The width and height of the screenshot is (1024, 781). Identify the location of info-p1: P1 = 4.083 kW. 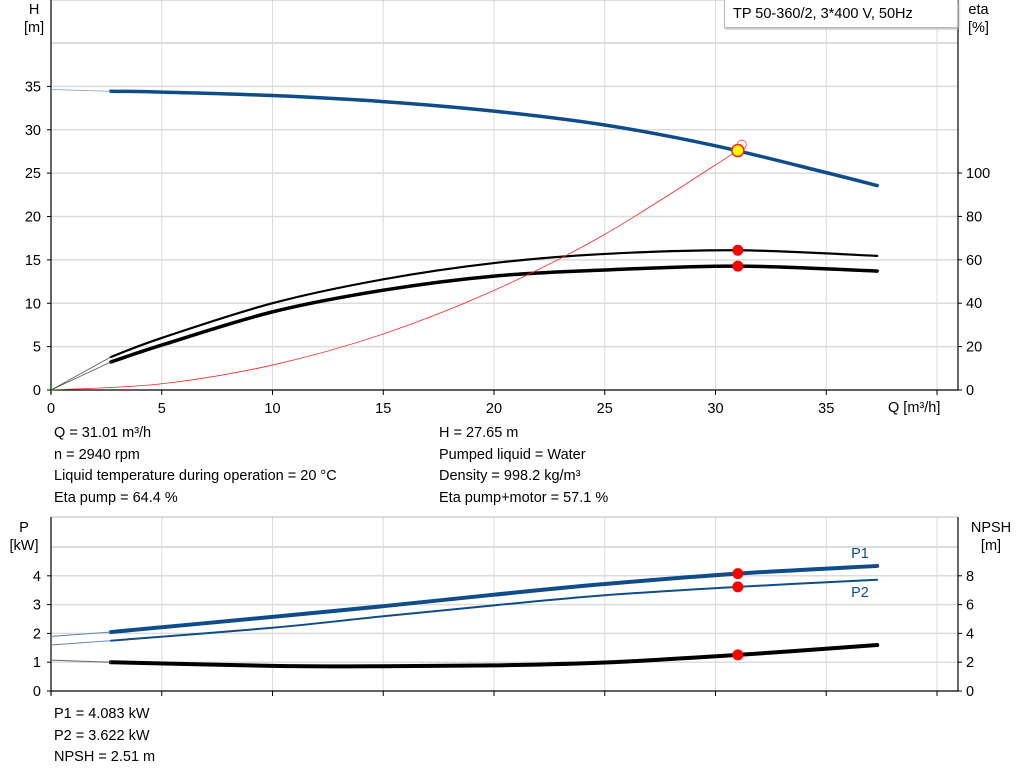
(102, 714).